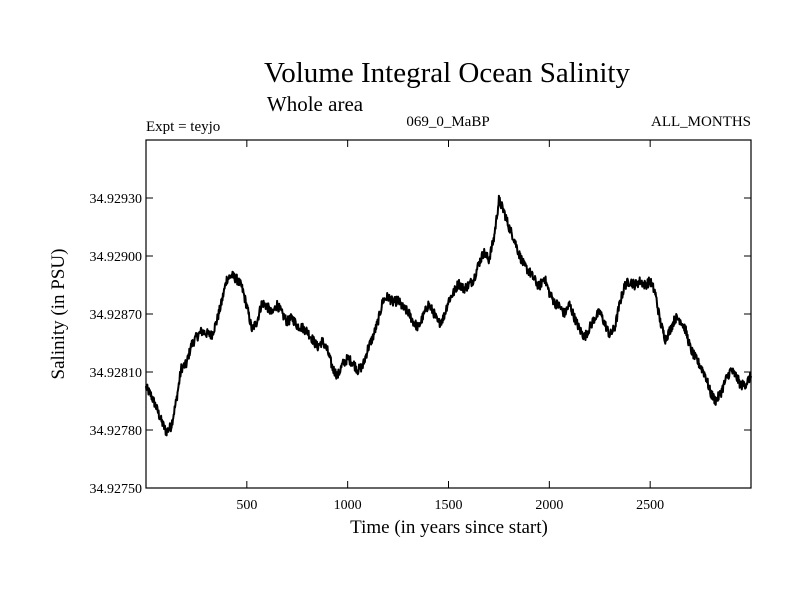 The width and height of the screenshot is (800, 600). What do you see at coordinates (116, 199) in the screenshot?
I see `y-tick-label: 34.92930` at bounding box center [116, 199].